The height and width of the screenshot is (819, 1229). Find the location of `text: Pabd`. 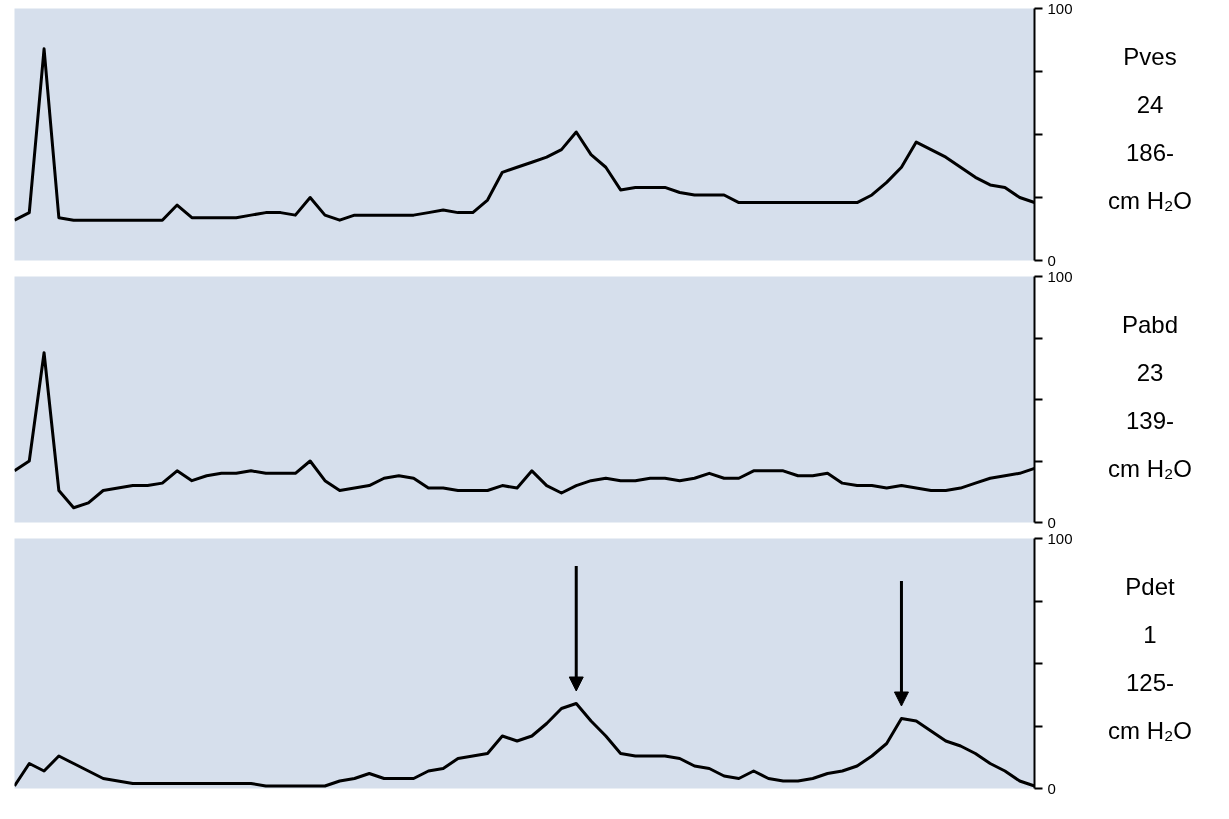

text: Pabd is located at coordinates (1150, 325).